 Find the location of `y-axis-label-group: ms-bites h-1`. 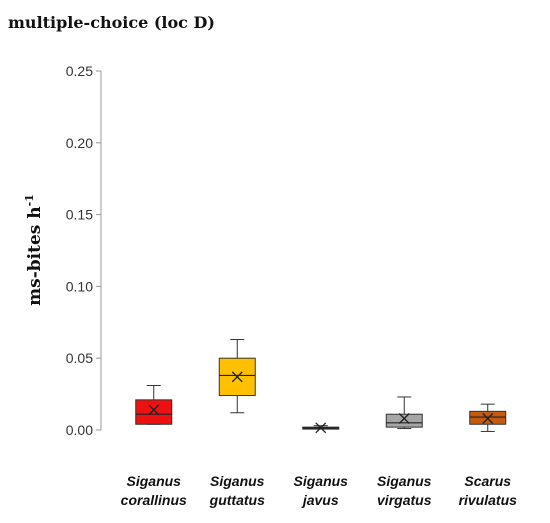

y-axis-label-group: ms-bites h-1 is located at coordinates (34, 250).